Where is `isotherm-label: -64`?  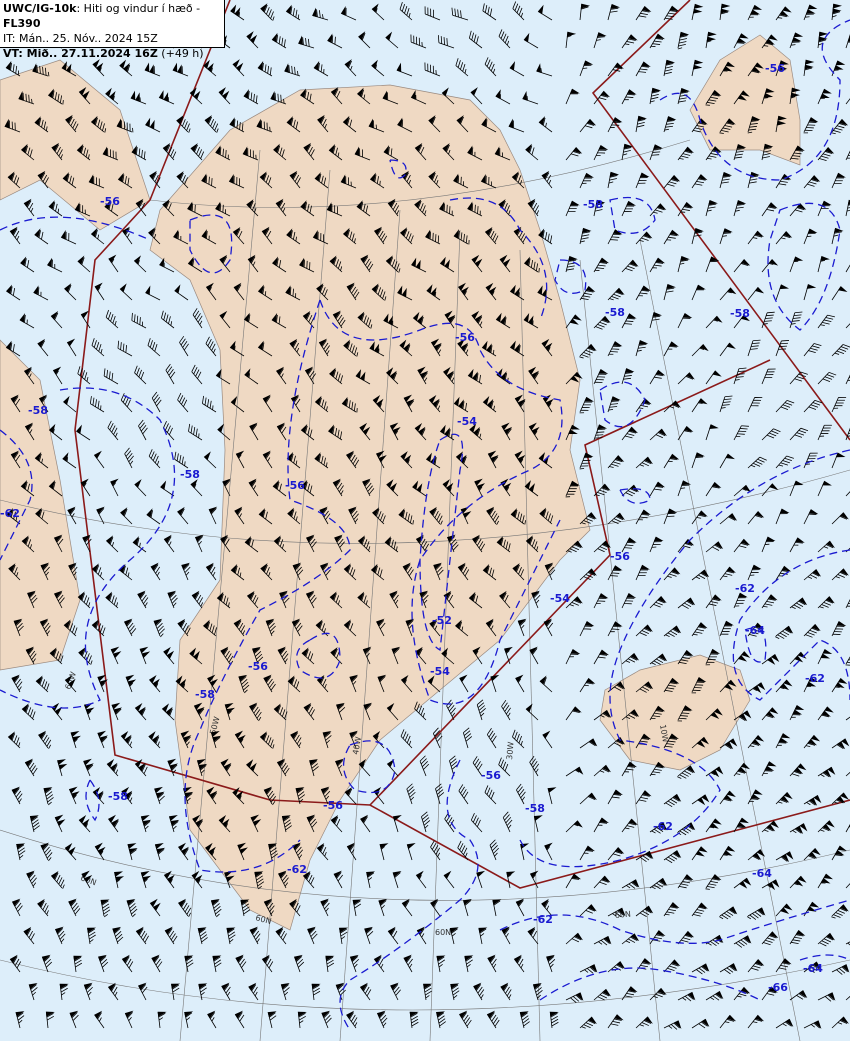 isotherm-label: -64 is located at coordinates (813, 968).